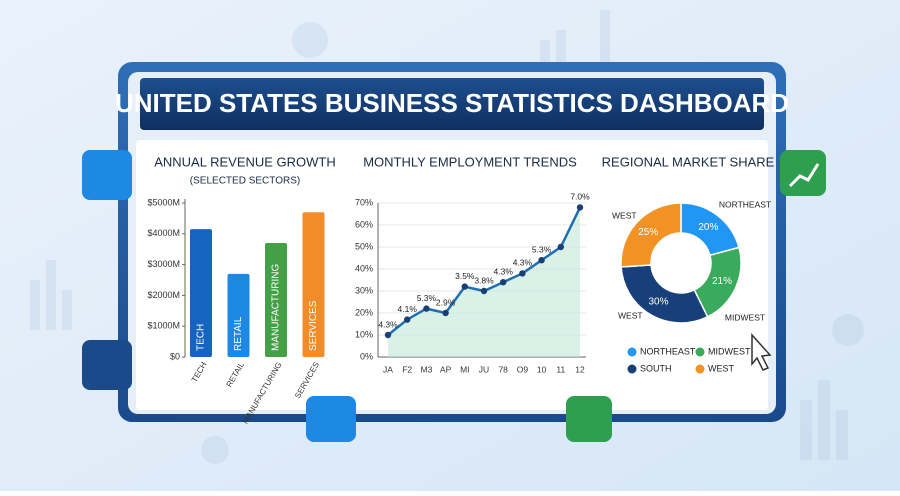  What do you see at coordinates (761, 352) in the screenshot?
I see `cursor` at bounding box center [761, 352].